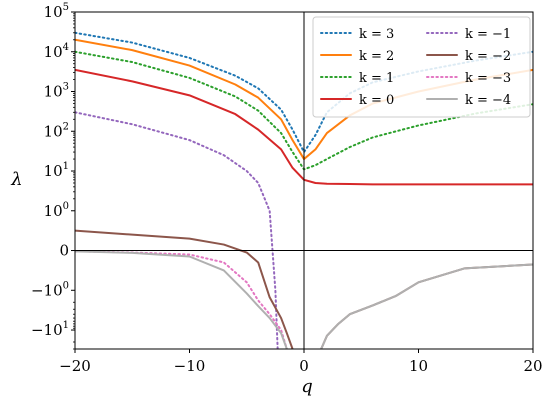 The width and height of the screenshot is (550, 404). What do you see at coordinates (488, 78) in the screenshot?
I see `legend-label: k = −3` at bounding box center [488, 78].